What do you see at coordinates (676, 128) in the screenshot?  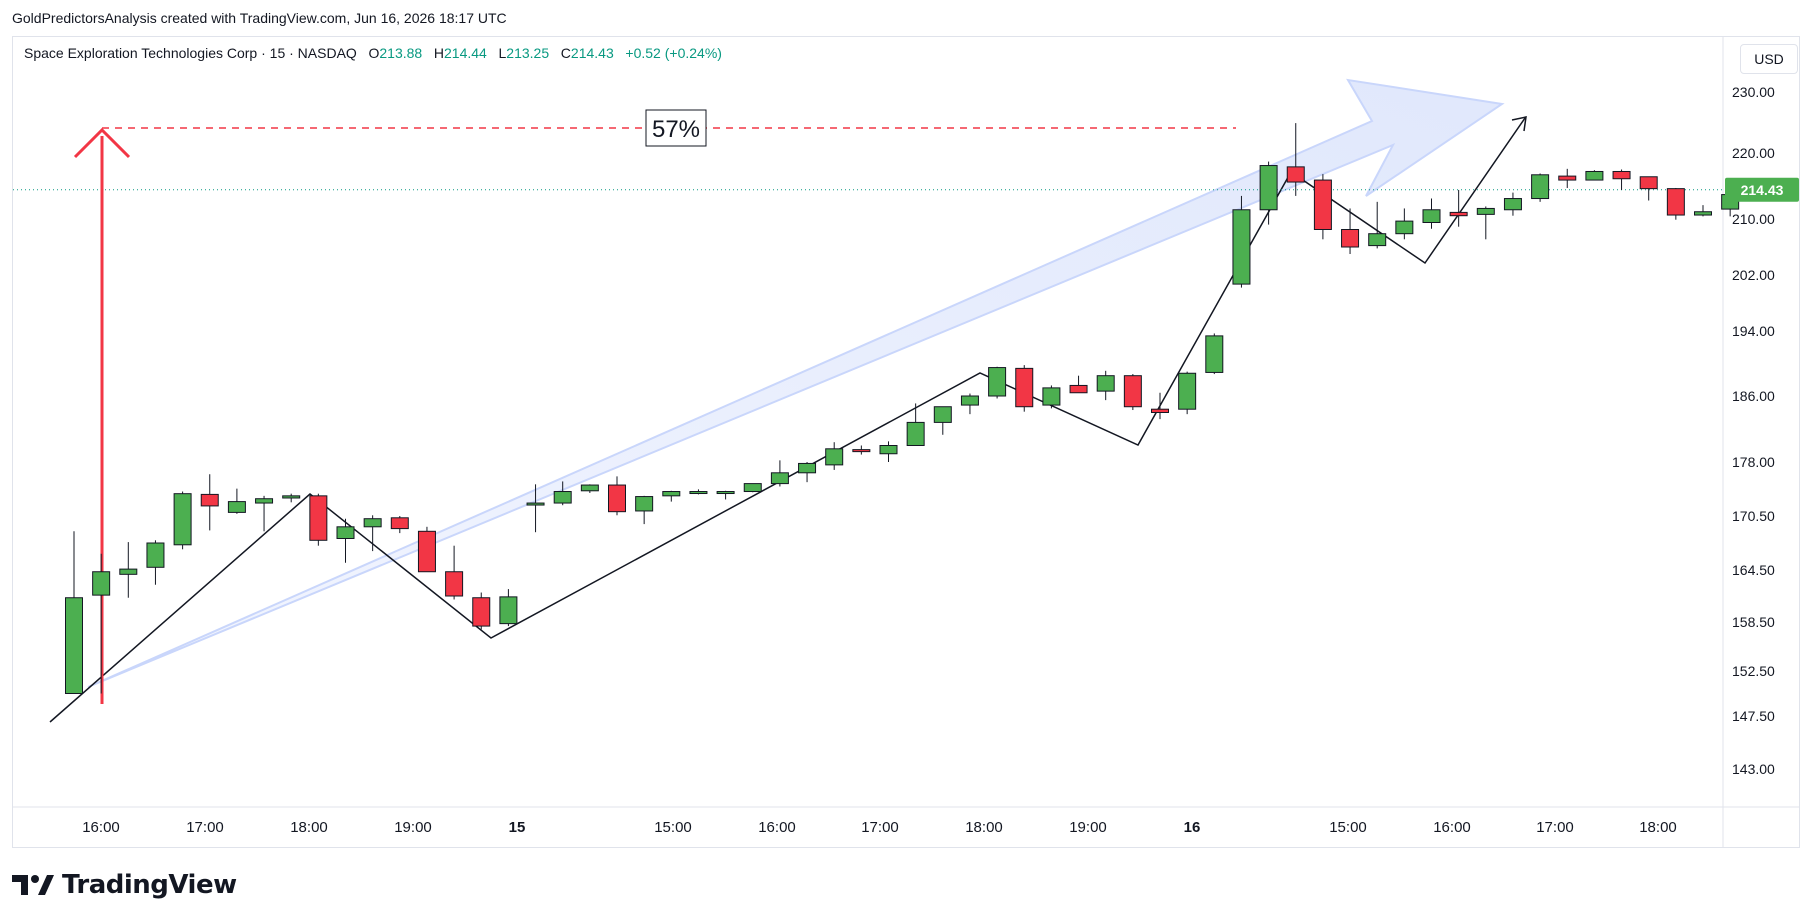 I see `percent-label-box` at bounding box center [676, 128].